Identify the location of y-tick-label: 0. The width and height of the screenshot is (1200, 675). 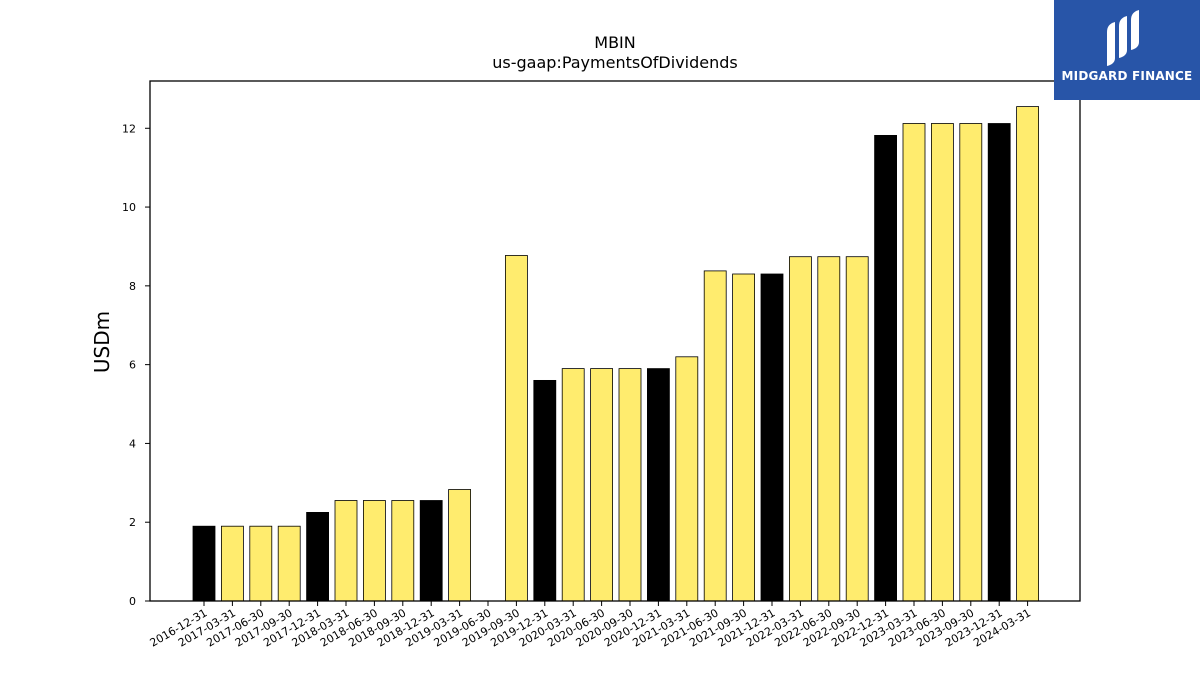
(132, 601).